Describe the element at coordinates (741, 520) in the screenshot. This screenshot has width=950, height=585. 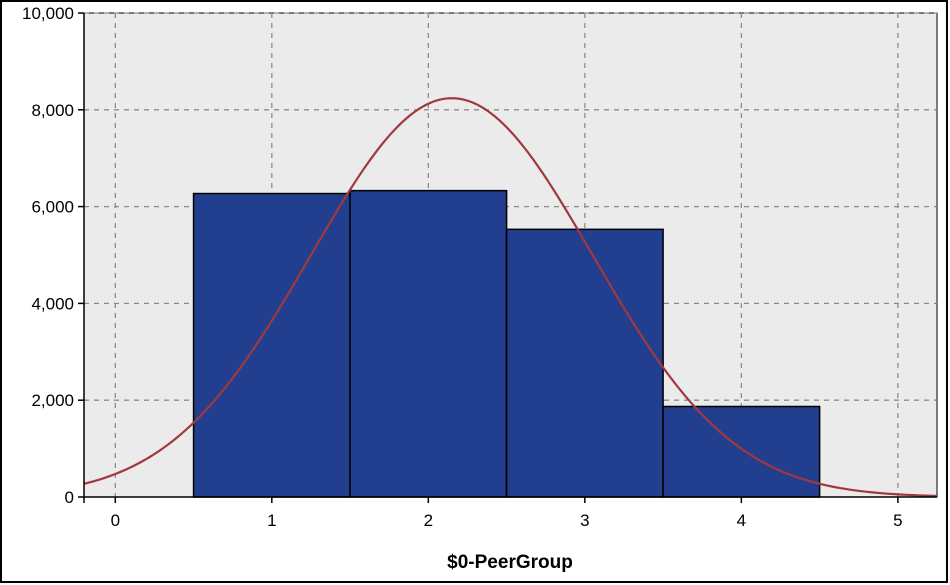
I see `x-tick-label: 4` at that location.